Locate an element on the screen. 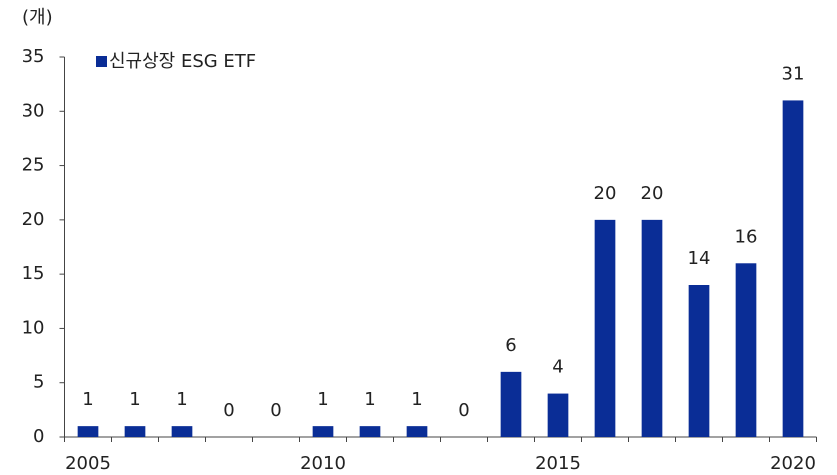 This screenshot has height=475, width=837. y-tick-label: 15 is located at coordinates (33, 273).